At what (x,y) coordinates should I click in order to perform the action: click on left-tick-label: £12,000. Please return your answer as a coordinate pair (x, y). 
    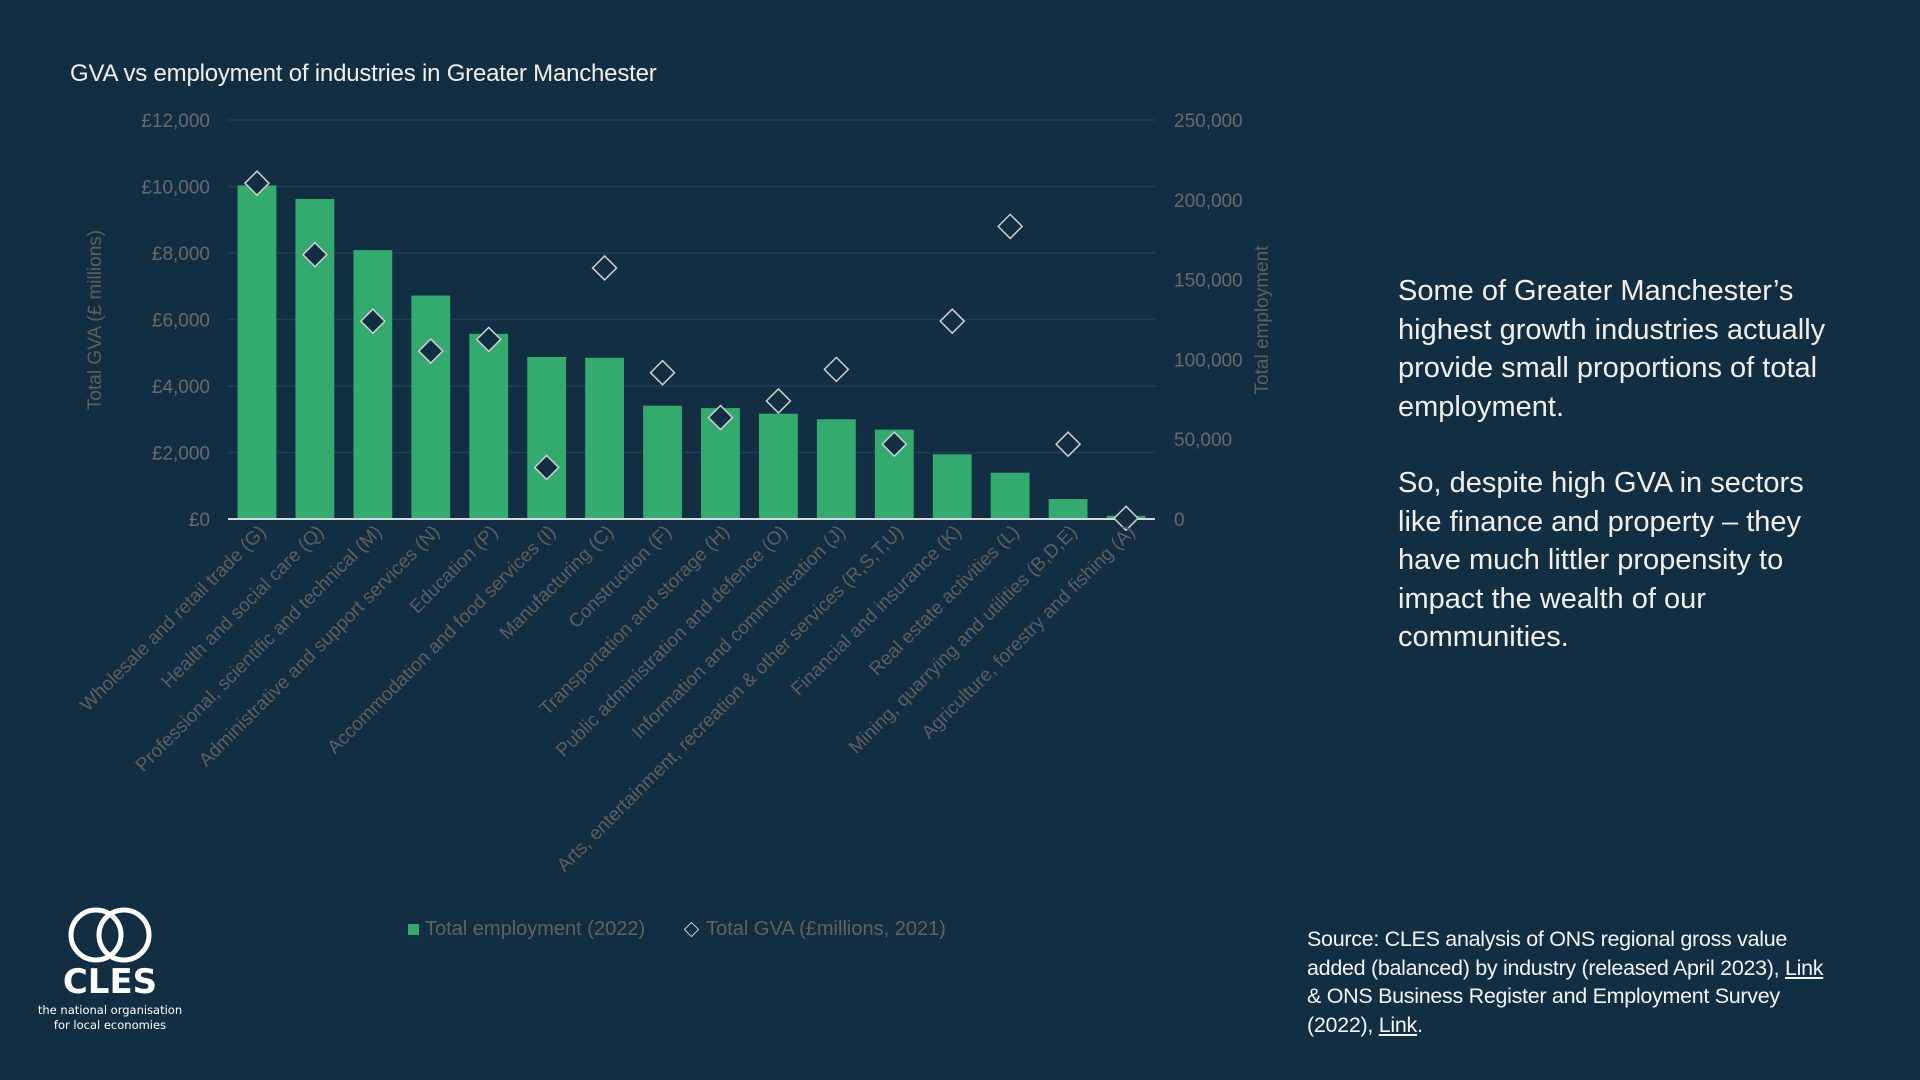
    Looking at the image, I should click on (175, 121).